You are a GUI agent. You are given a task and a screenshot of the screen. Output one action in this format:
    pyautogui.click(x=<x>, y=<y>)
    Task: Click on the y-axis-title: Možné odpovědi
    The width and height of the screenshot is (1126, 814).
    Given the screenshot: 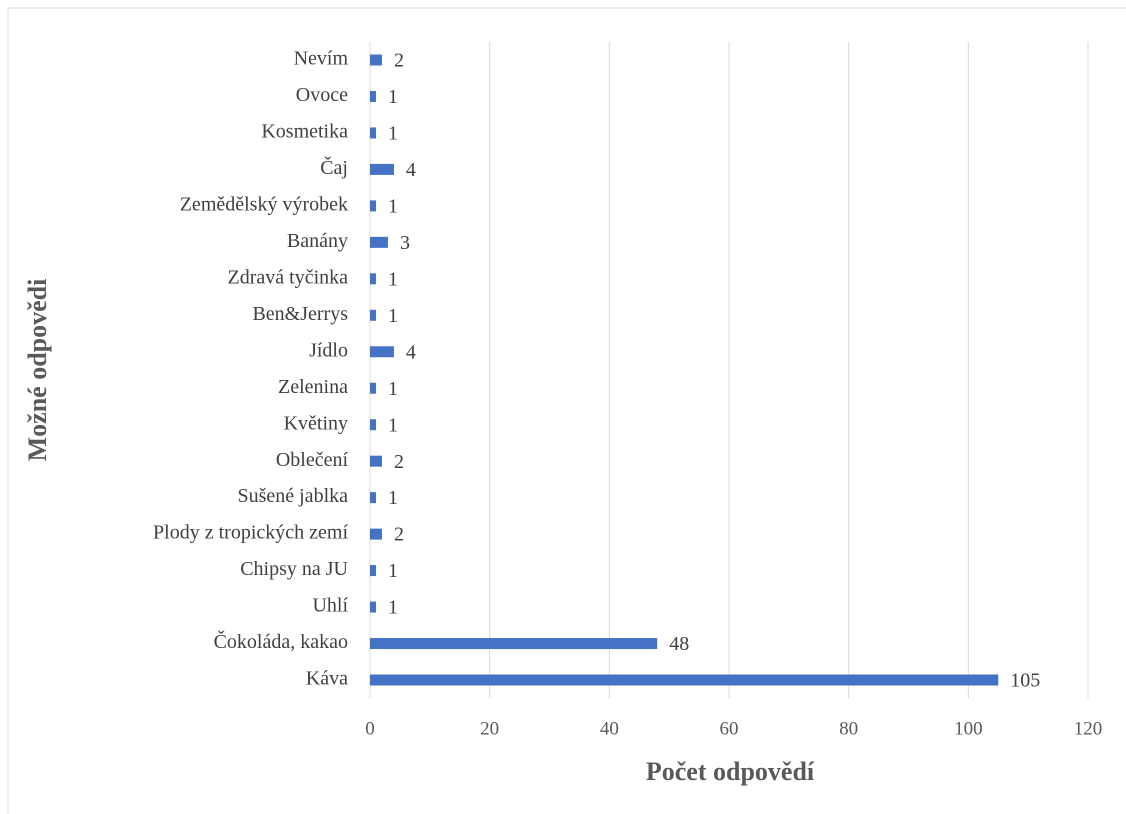 What is the action you would take?
    pyautogui.click(x=37, y=370)
    